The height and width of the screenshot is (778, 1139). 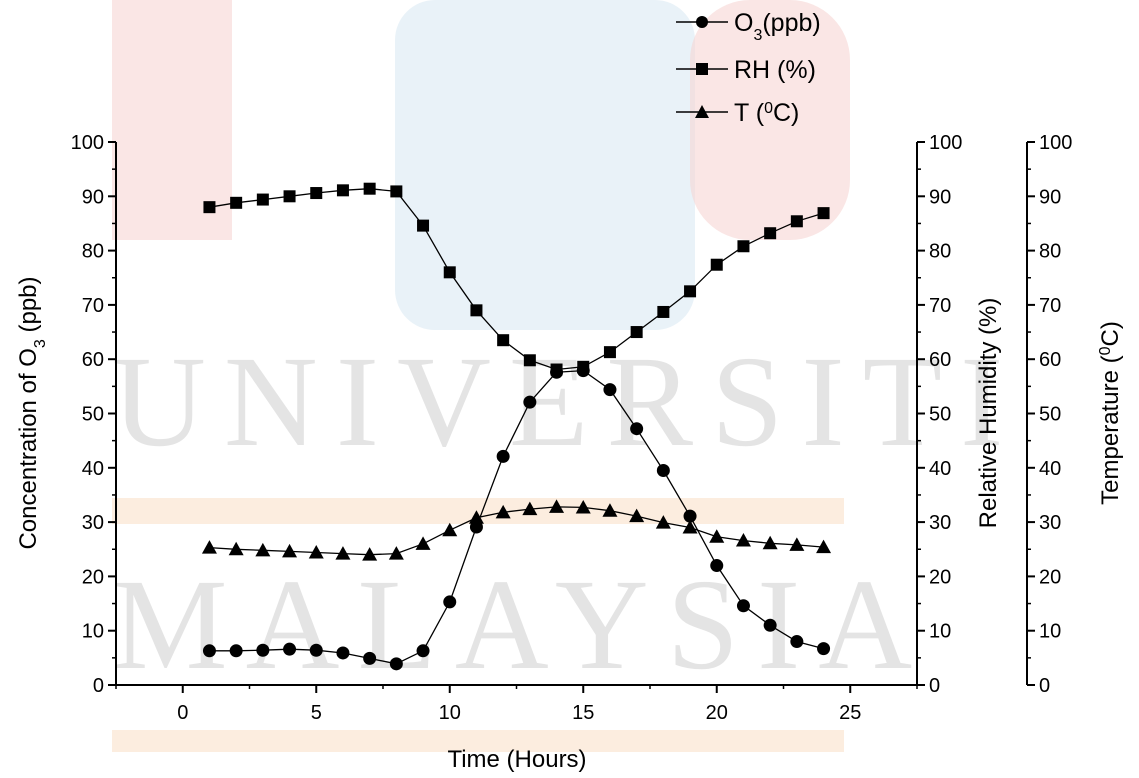 What do you see at coordinates (93, 577) in the screenshot?
I see `left-tick-label: 20` at bounding box center [93, 577].